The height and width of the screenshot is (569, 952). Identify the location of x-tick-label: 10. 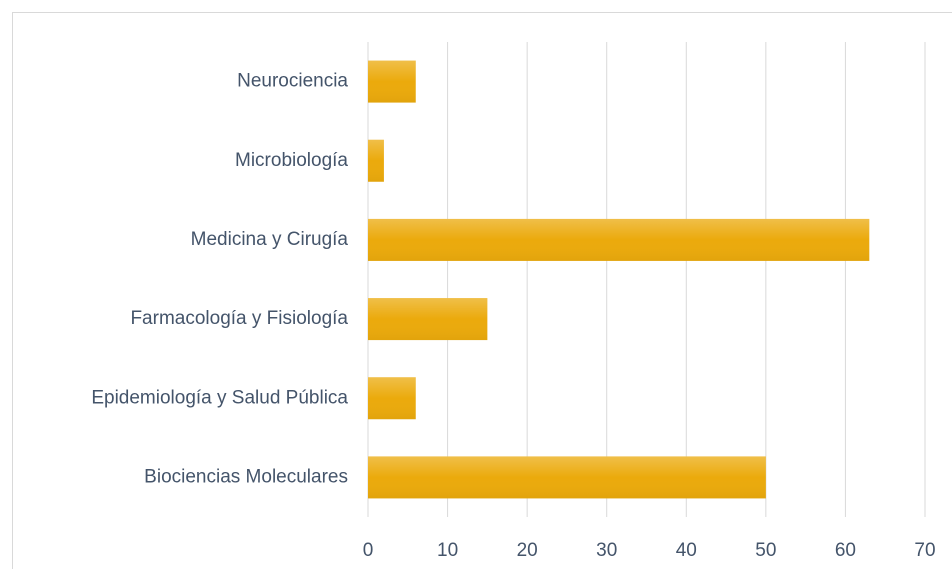
(447, 550).